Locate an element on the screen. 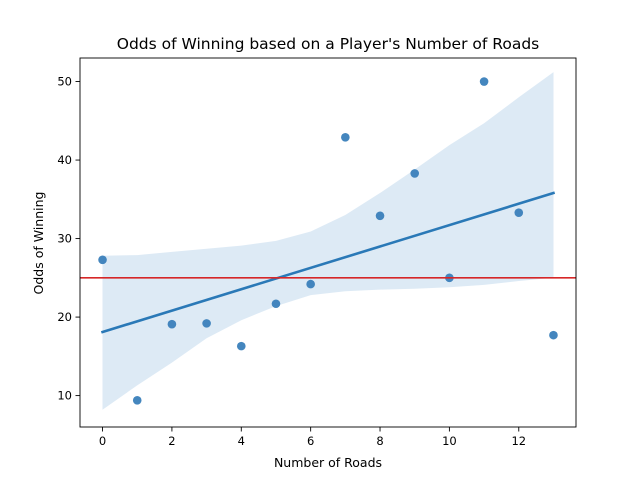 The image size is (640, 480). x-tick-label: 10 is located at coordinates (449, 441).